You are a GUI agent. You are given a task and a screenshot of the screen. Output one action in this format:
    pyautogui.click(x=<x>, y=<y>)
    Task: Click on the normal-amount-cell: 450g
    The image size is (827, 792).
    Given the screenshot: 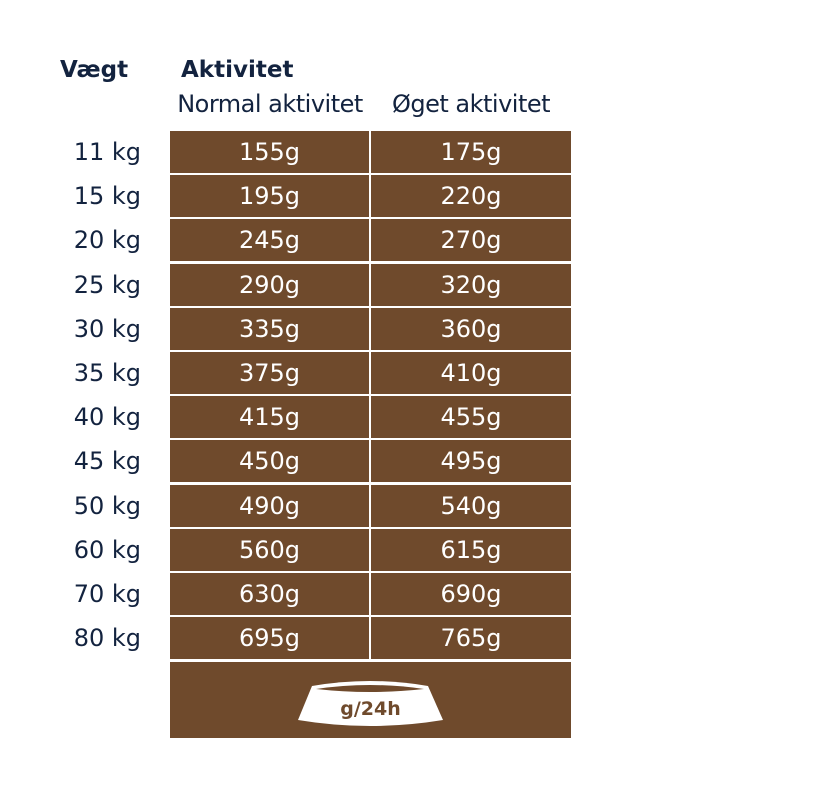 What is the action you would take?
    pyautogui.click(x=269, y=461)
    